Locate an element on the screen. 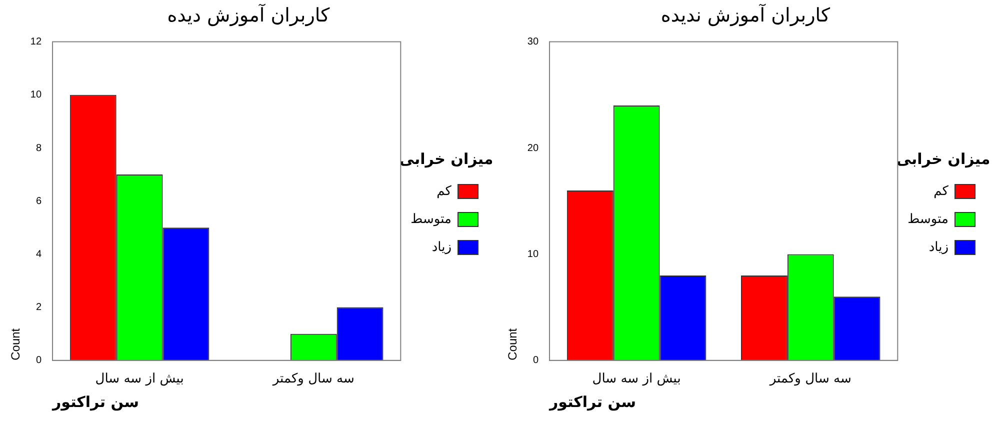 The image size is (995, 421). y-tick-label: 2 is located at coordinates (39, 308).